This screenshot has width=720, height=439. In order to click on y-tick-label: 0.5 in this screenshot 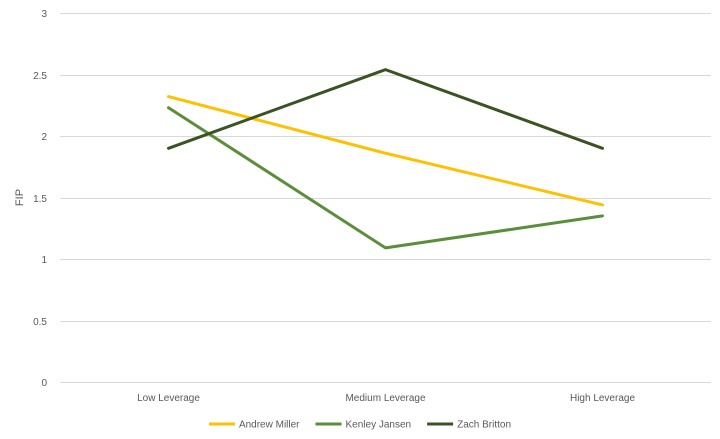, I will do `click(40, 322)`.